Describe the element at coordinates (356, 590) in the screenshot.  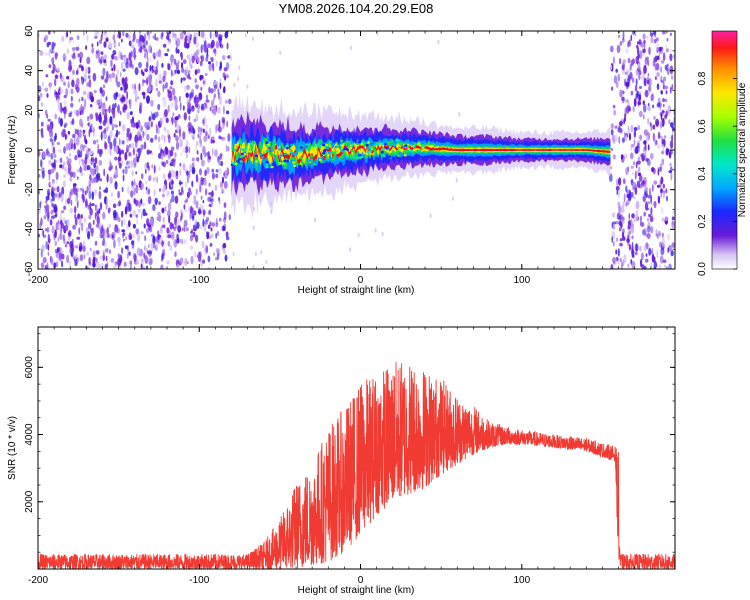
I see `snr-x-axis-title: Height of straight line (km)` at that location.